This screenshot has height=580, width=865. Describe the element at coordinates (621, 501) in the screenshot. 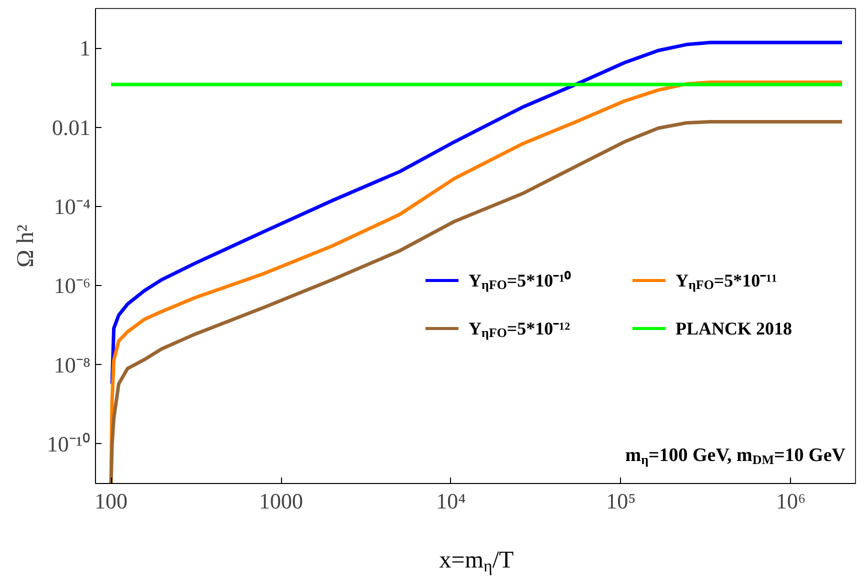

I see `x-tick-label: 10⁵` at that location.